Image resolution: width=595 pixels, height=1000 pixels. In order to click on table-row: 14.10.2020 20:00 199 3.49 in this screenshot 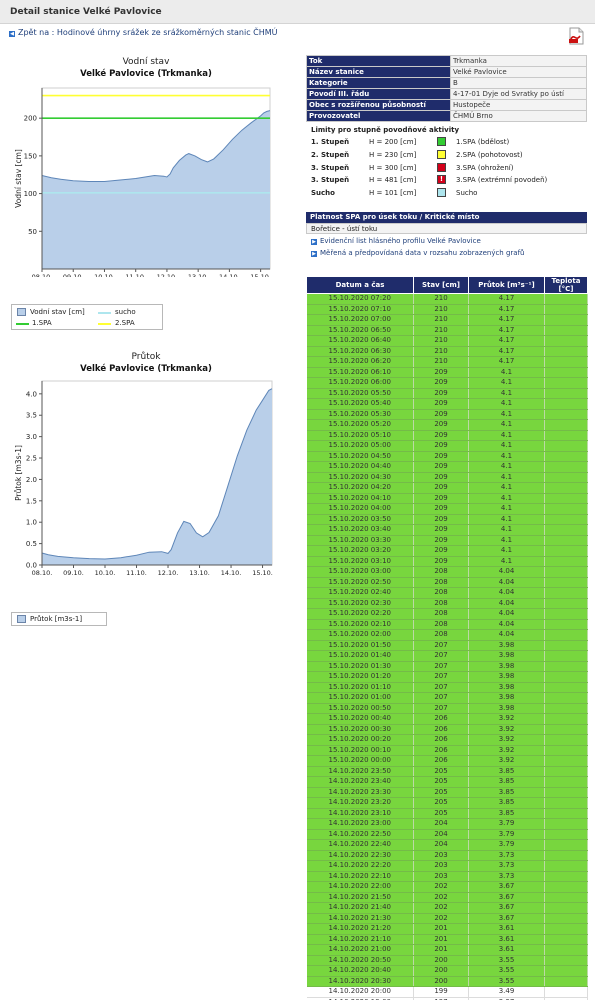, I will do `click(447, 992)`.